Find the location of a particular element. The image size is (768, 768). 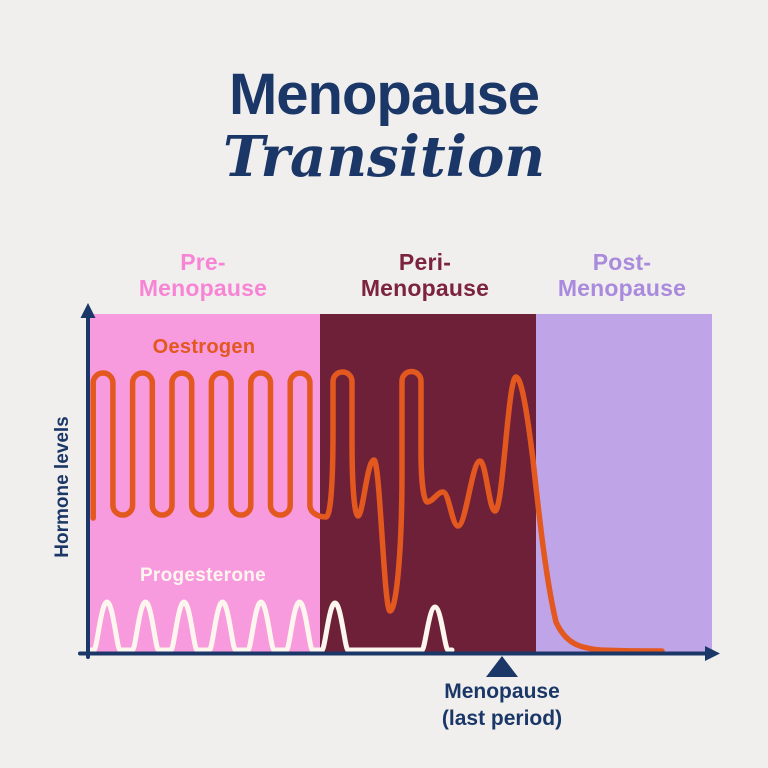

phase-label-line: Peri- is located at coordinates (425, 262).